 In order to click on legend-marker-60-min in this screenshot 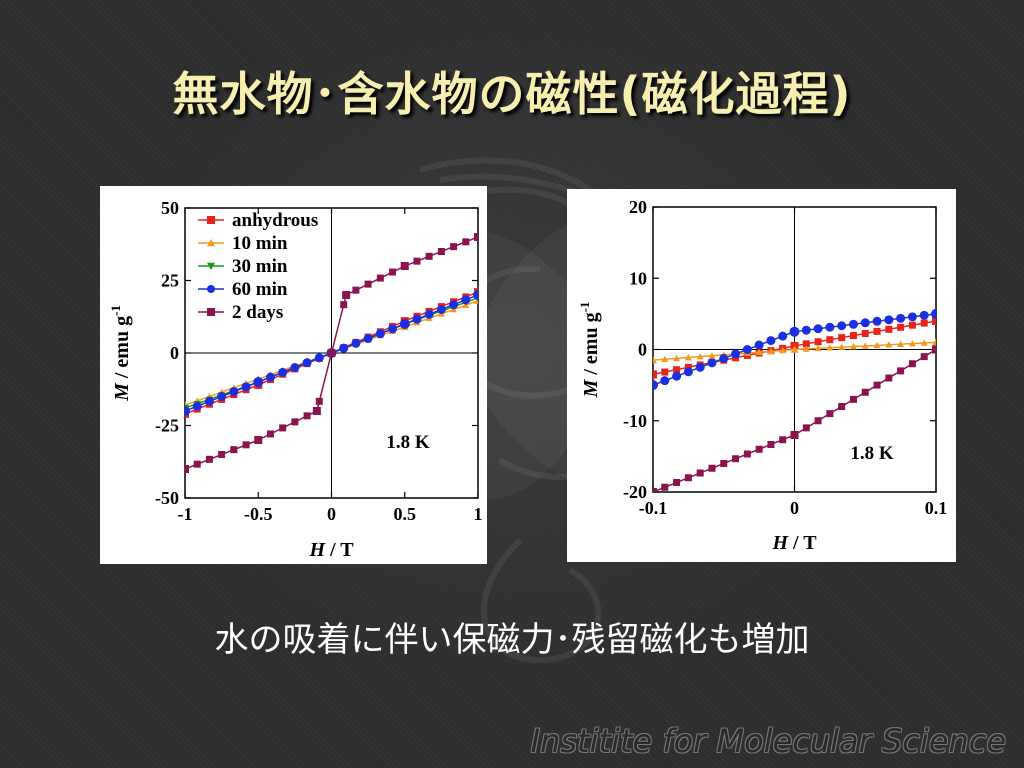, I will do `click(211, 289)`.